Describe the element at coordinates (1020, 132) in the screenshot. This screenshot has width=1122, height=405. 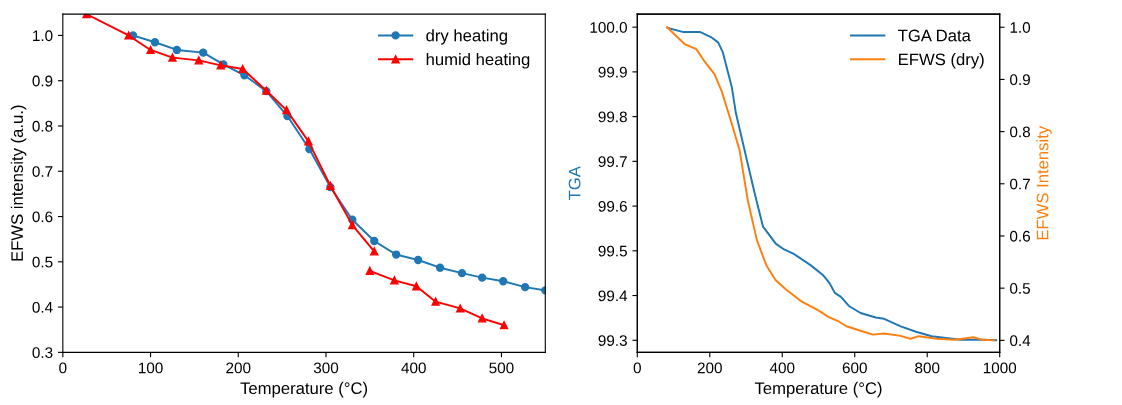
I see `y2-tick-label: 0.8` at that location.